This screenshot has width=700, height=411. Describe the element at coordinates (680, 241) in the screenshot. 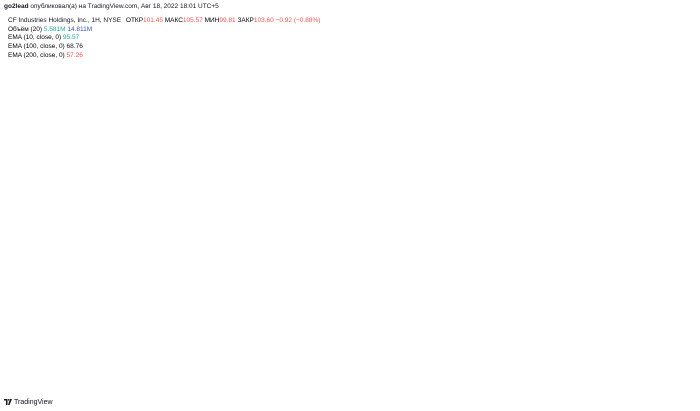

I see `price-tick-label: 37.50` at that location.